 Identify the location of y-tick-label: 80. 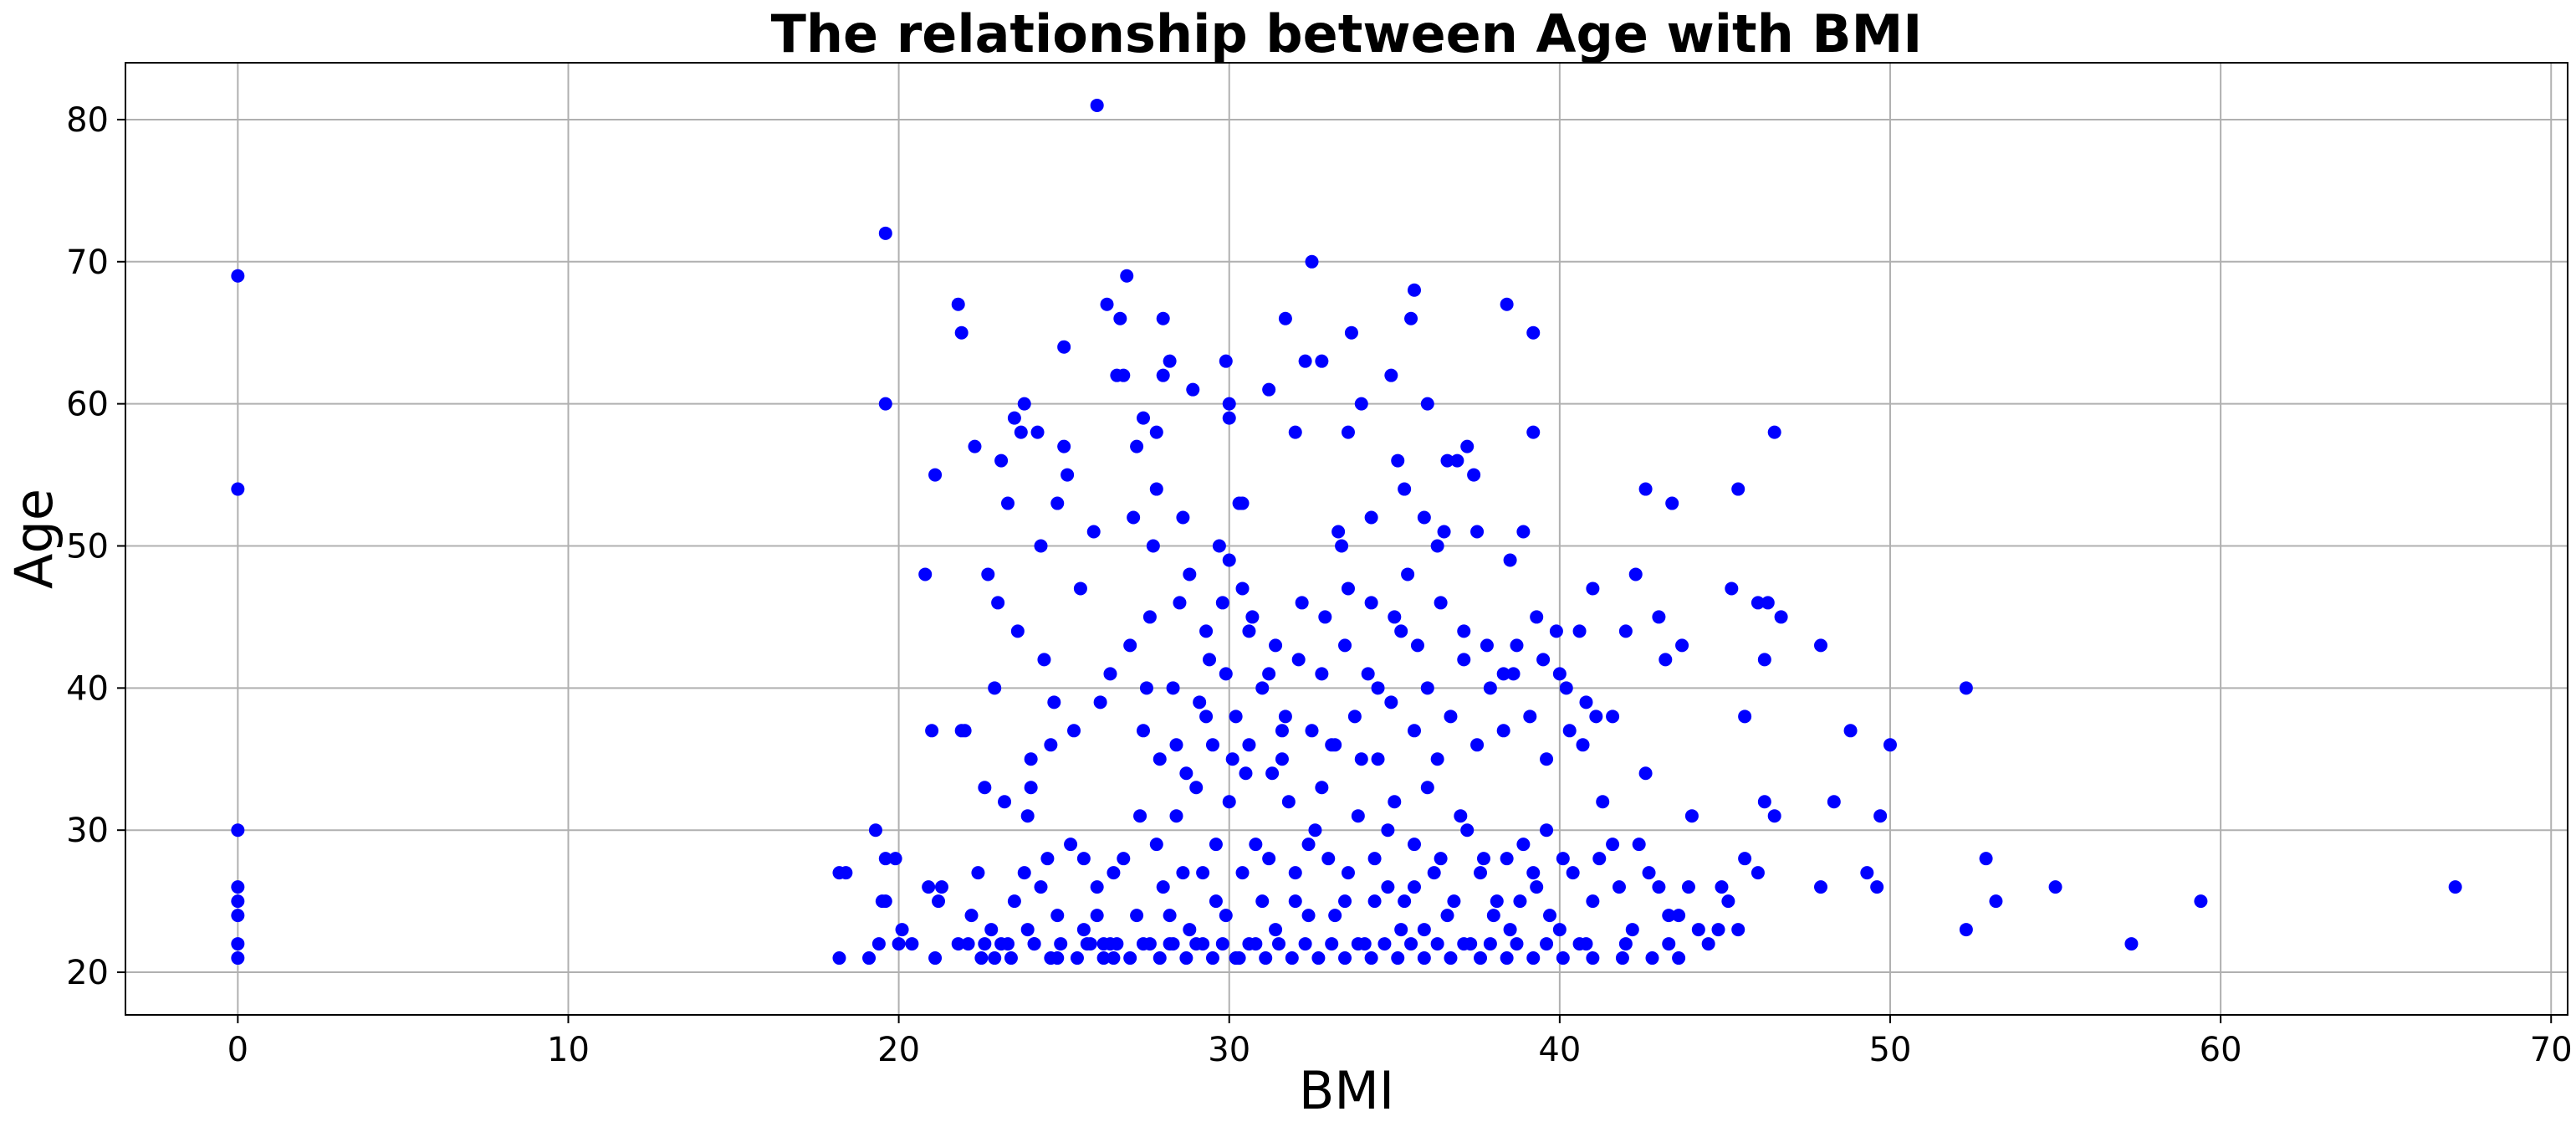
(87, 120).